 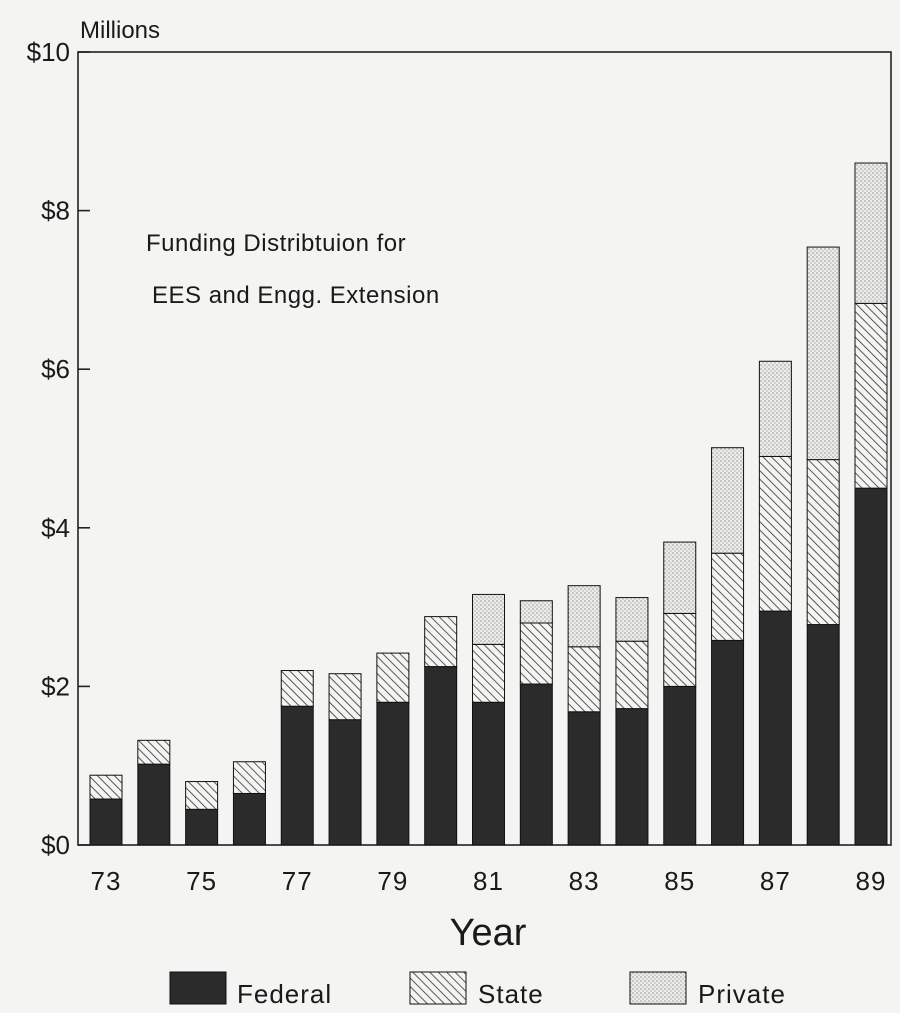 I want to click on x-tick-label: 85, so click(x=679, y=881).